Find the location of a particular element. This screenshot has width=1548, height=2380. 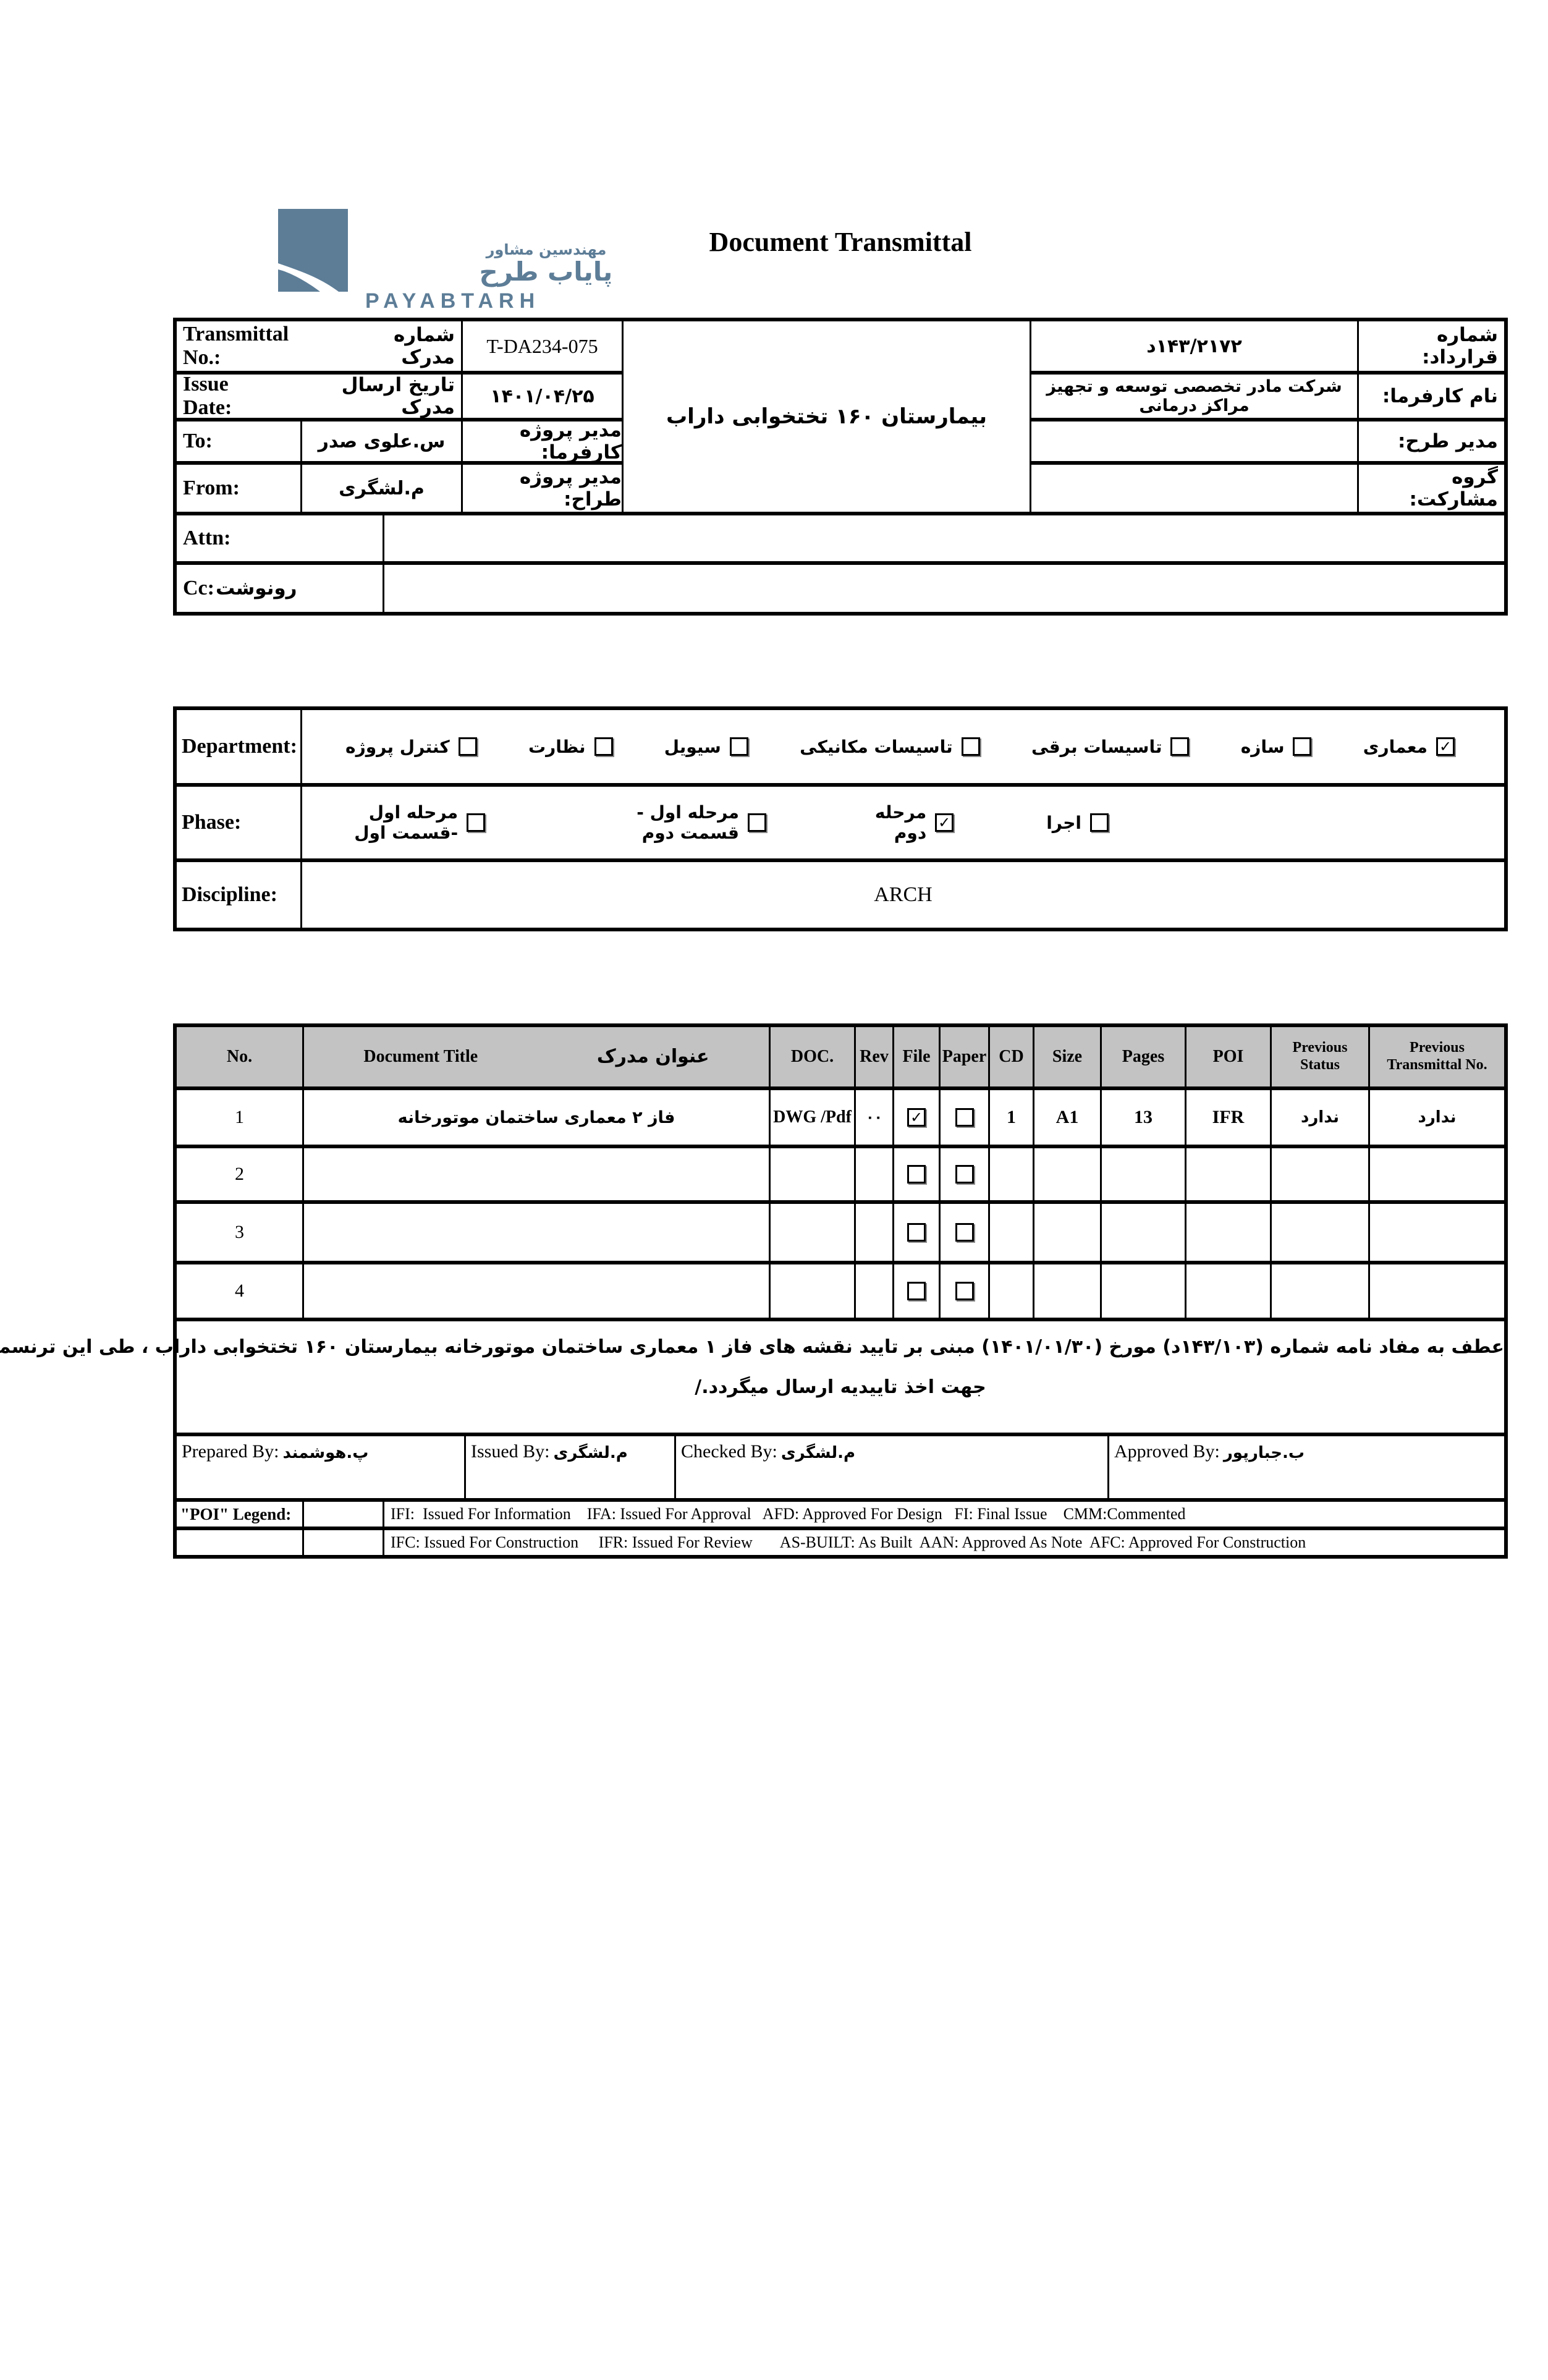

col-poi: POI is located at coordinates (1227, 1056).